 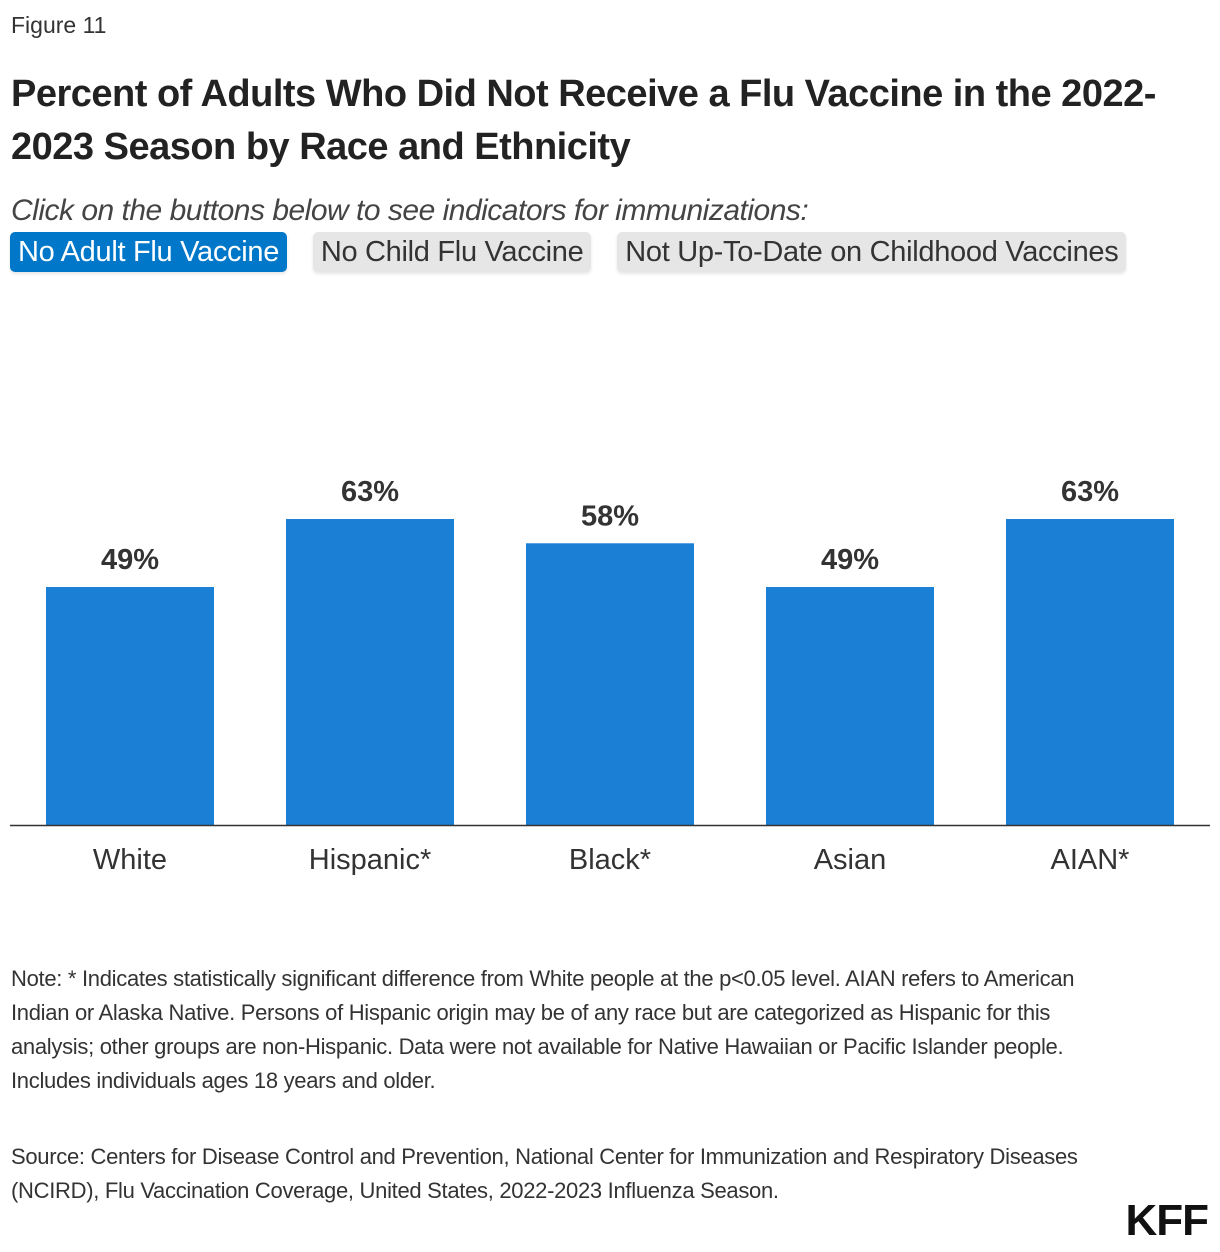 What do you see at coordinates (610, 860) in the screenshot?
I see `category-label: Black*` at bounding box center [610, 860].